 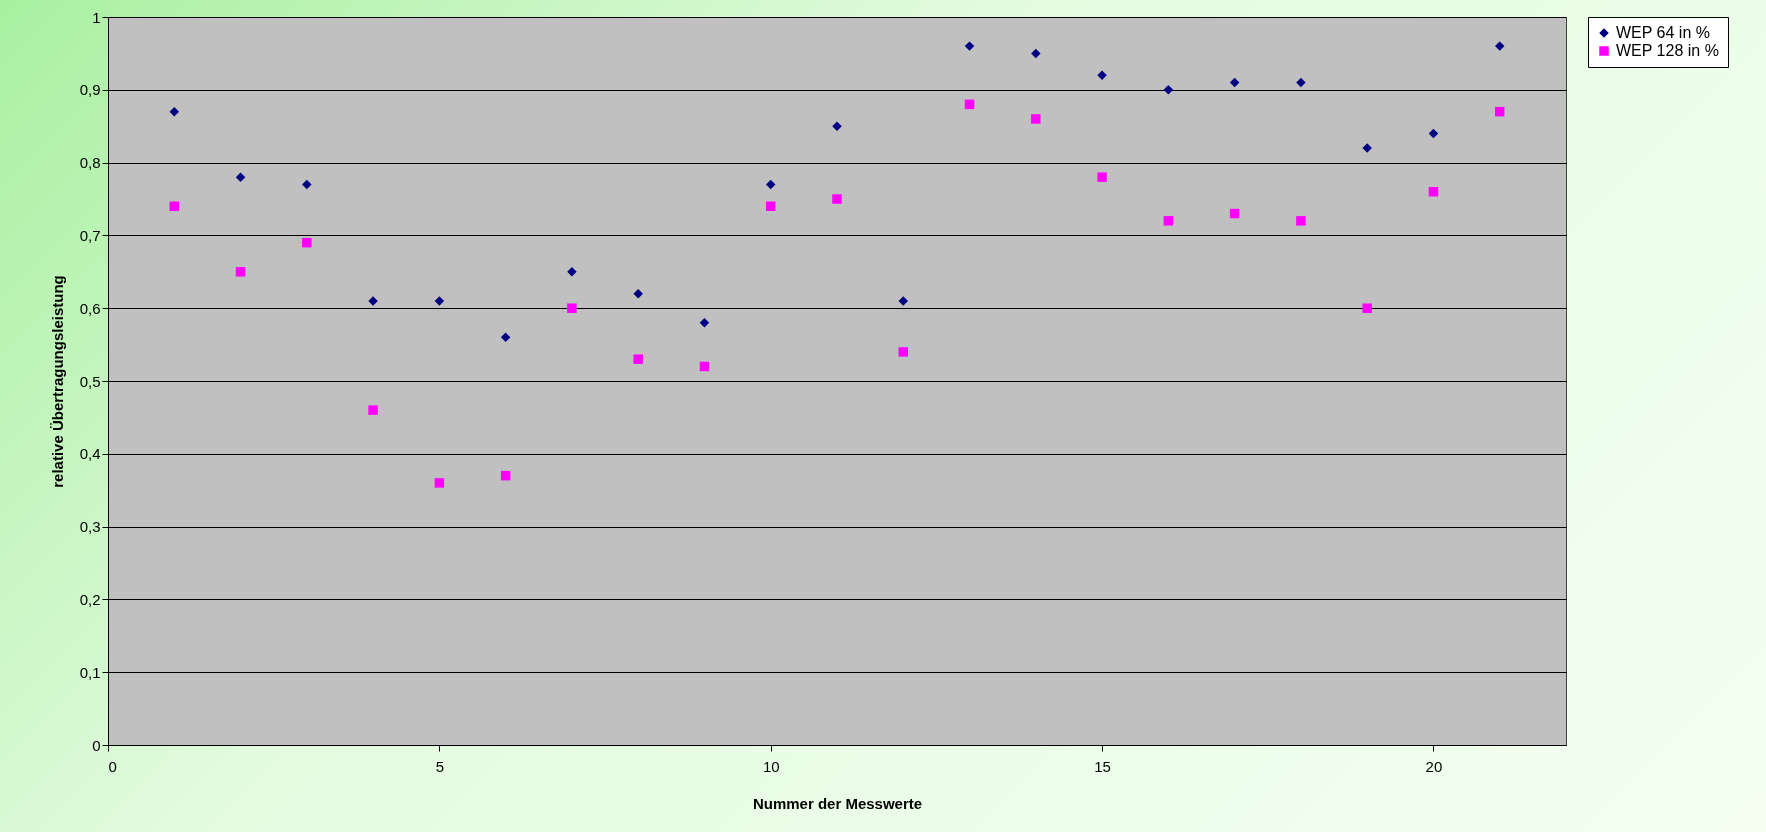 What do you see at coordinates (96, 17) in the screenshot?
I see `y-tick-label: 1` at bounding box center [96, 17].